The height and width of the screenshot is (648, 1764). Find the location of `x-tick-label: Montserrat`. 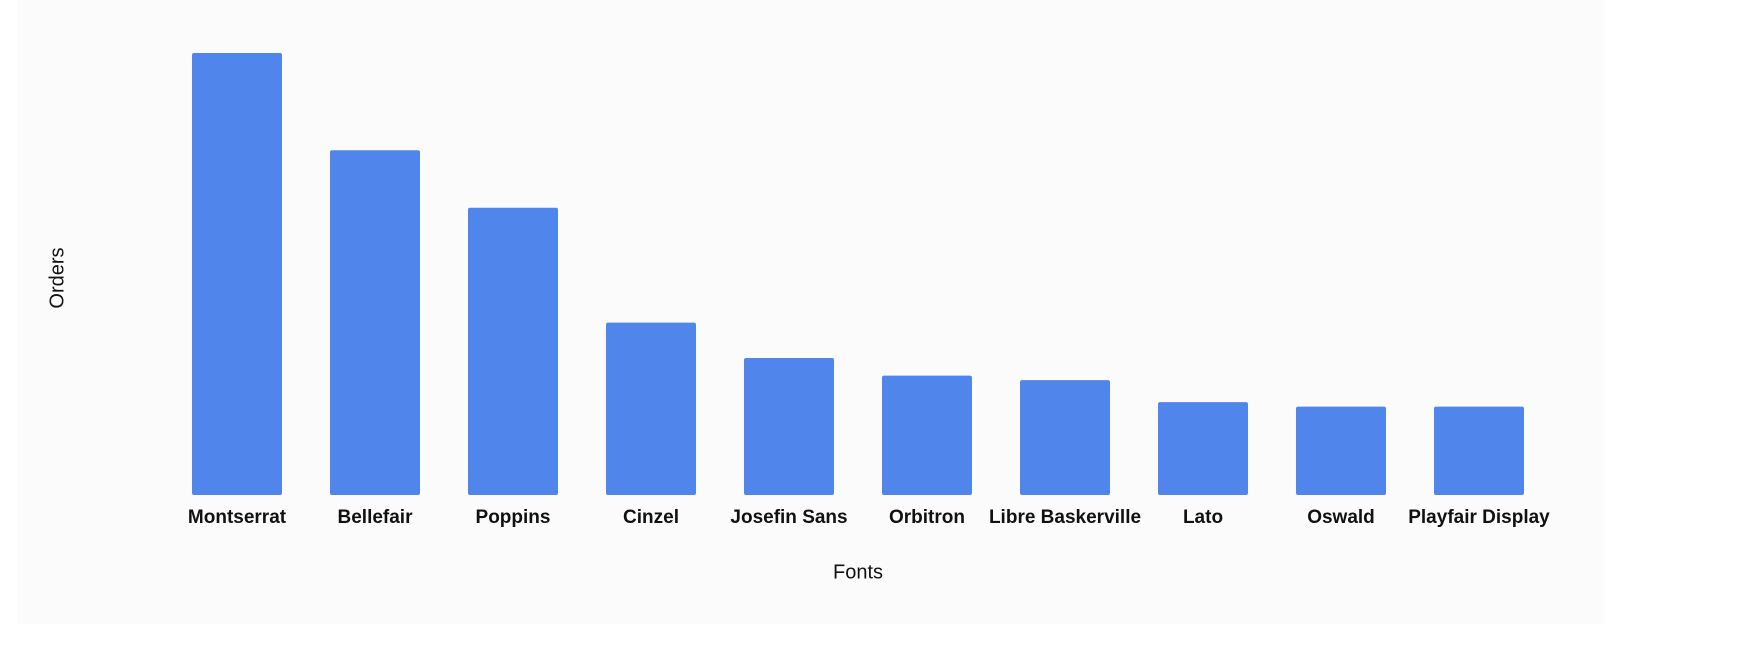

x-tick-label: Montserrat is located at coordinates (237, 517).